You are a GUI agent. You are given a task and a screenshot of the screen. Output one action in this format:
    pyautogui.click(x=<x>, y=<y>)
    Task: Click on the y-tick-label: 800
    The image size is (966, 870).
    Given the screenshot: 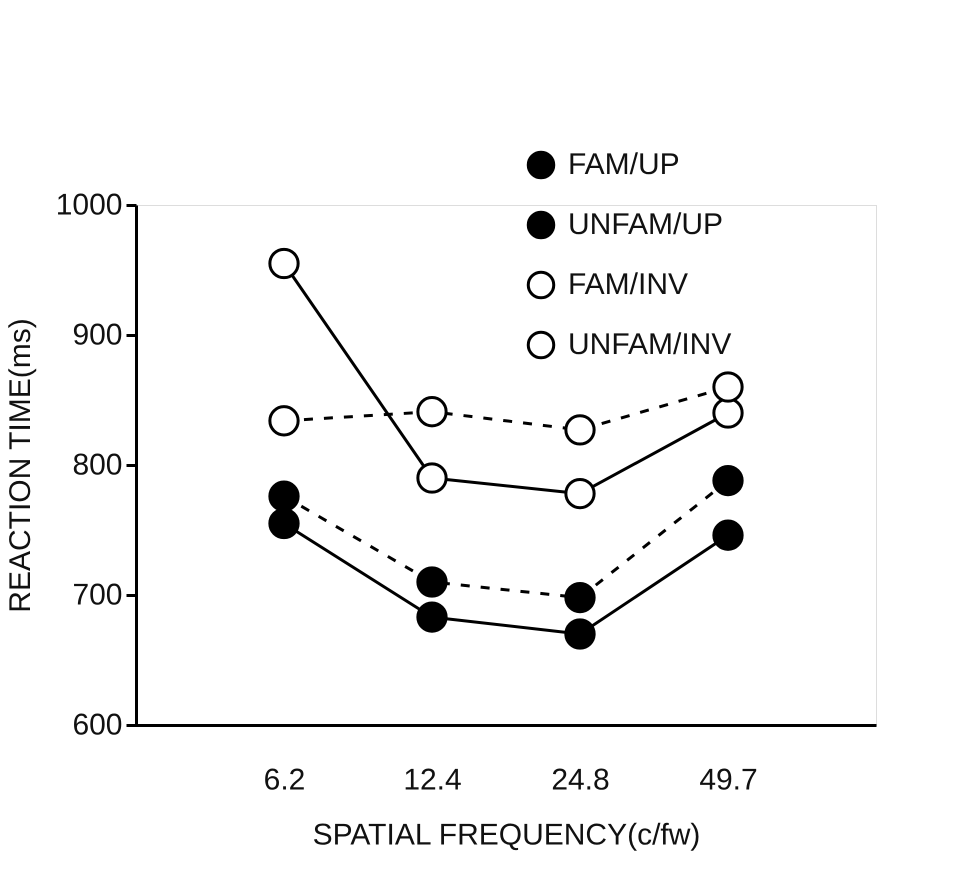 What is the action you would take?
    pyautogui.click(x=97, y=465)
    